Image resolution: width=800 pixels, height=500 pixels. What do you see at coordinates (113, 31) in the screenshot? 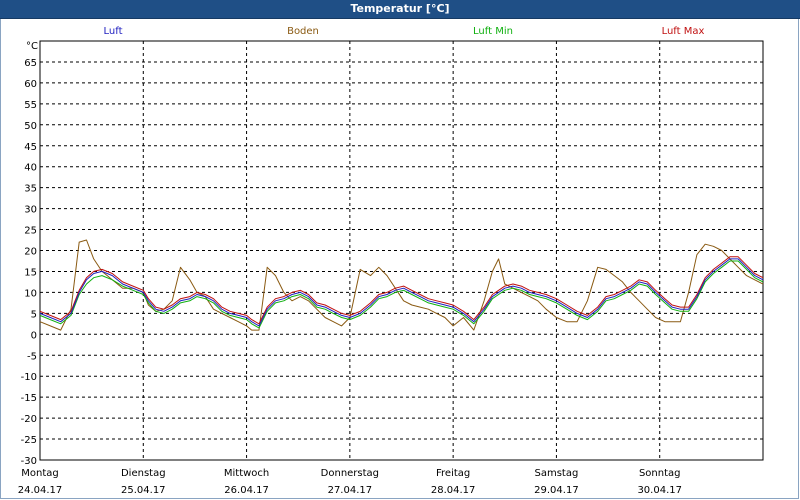
I see `legend-entry: Luft` at bounding box center [113, 31].